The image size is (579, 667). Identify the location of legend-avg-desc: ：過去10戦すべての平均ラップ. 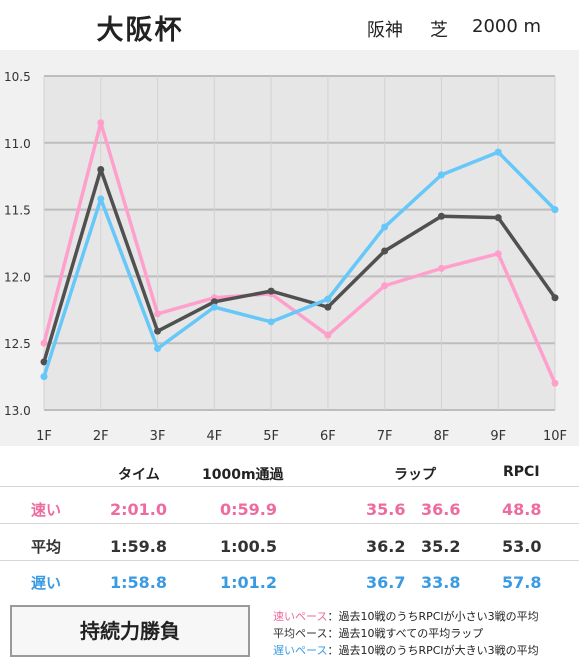
(405, 633).